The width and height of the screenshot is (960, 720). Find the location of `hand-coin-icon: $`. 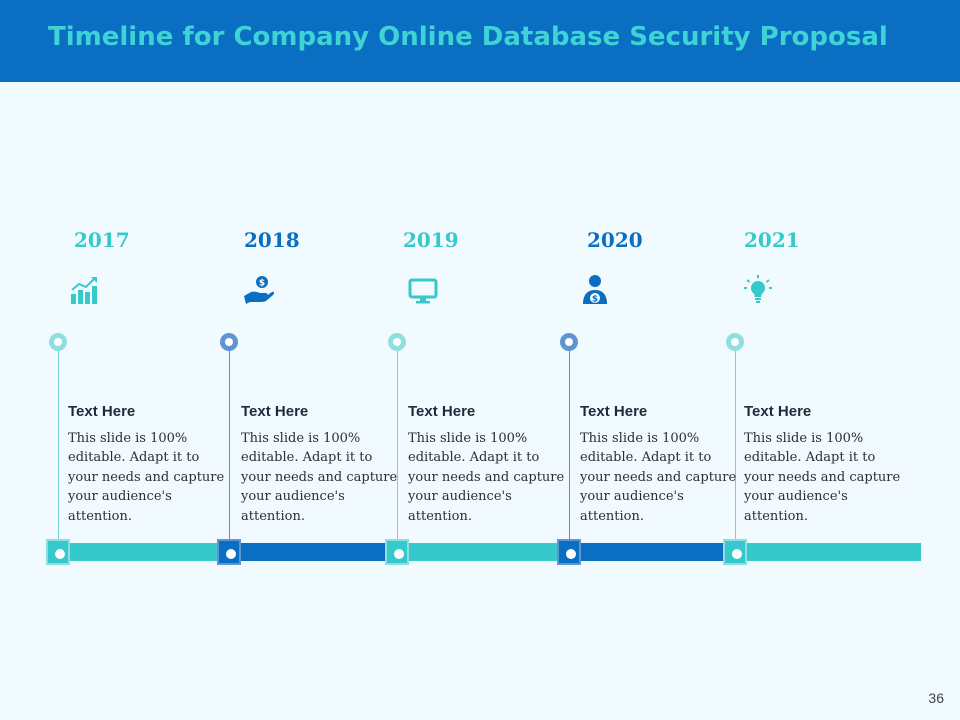

hand-coin-icon: $ is located at coordinates (259, 290).